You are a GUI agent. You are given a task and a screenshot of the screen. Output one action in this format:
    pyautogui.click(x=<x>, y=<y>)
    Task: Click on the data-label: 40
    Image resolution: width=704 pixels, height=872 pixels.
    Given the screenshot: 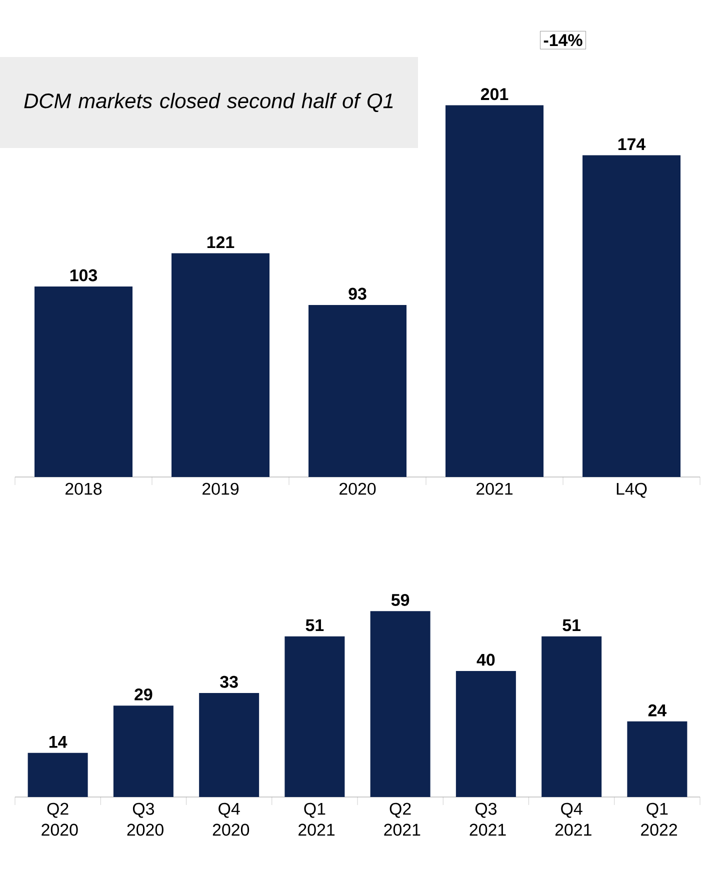 What is the action you would take?
    pyautogui.click(x=485, y=660)
    